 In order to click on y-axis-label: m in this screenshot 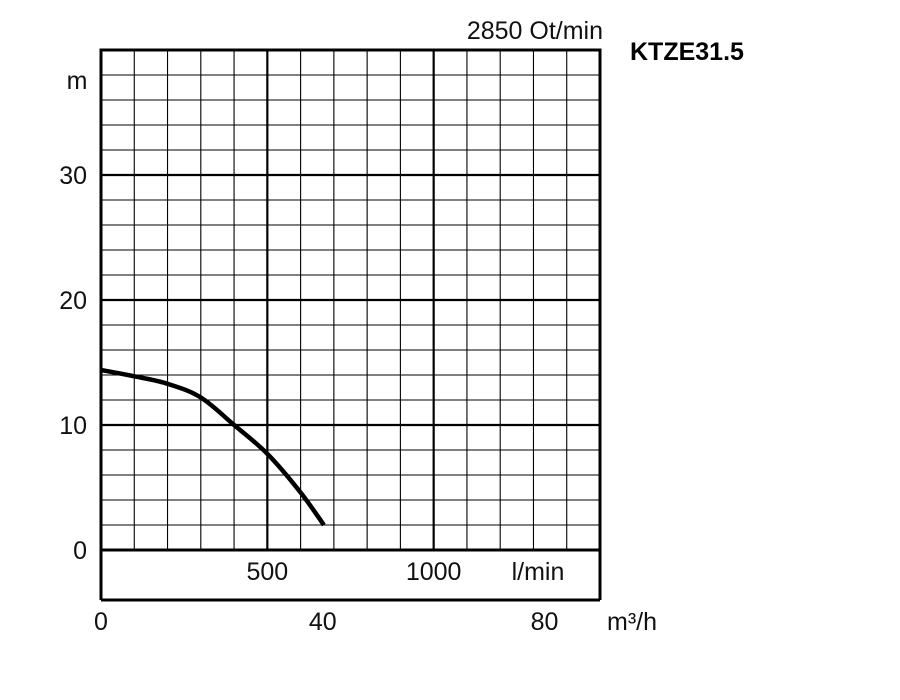, I will do `click(77, 81)`.